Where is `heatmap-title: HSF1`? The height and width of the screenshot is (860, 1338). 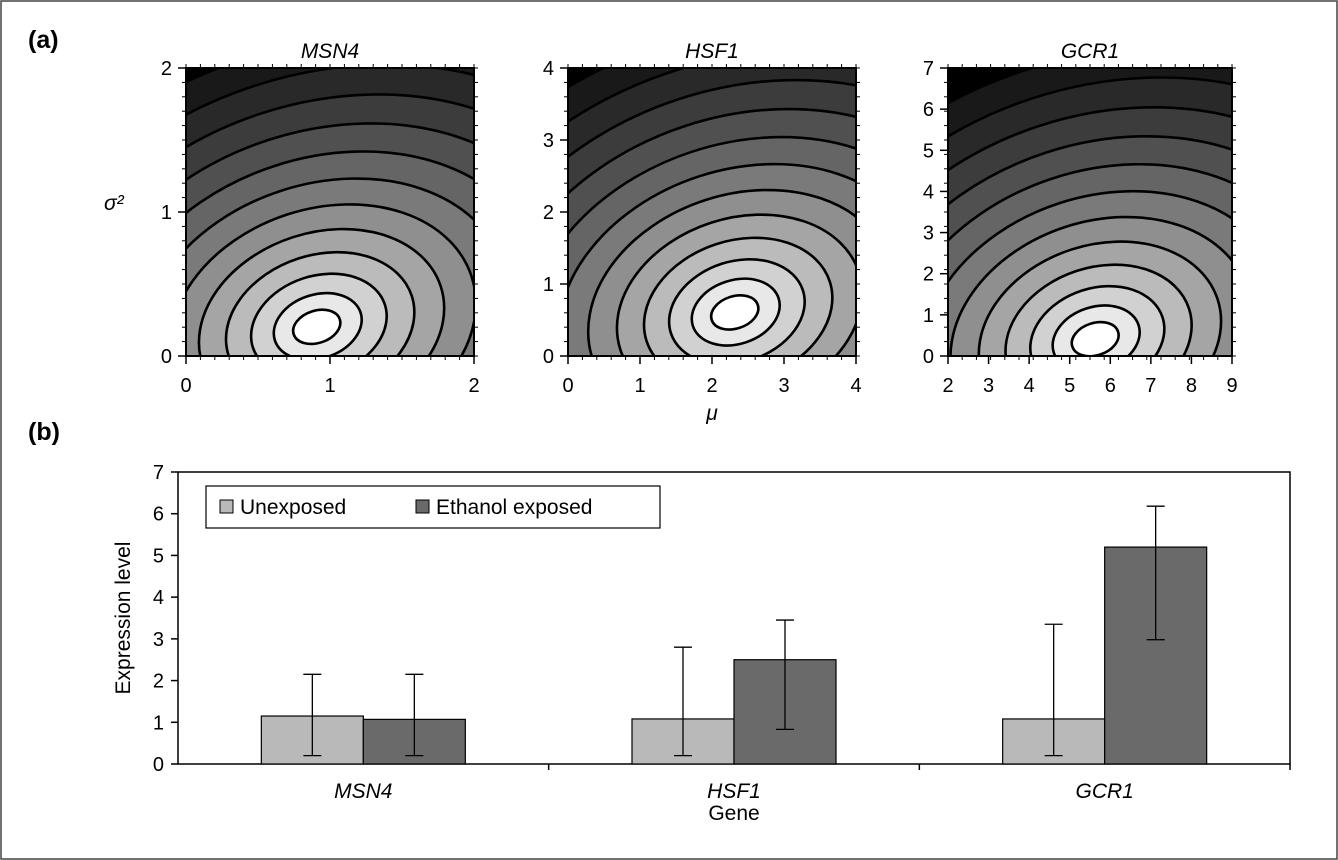 heatmap-title: HSF1 is located at coordinates (712, 51).